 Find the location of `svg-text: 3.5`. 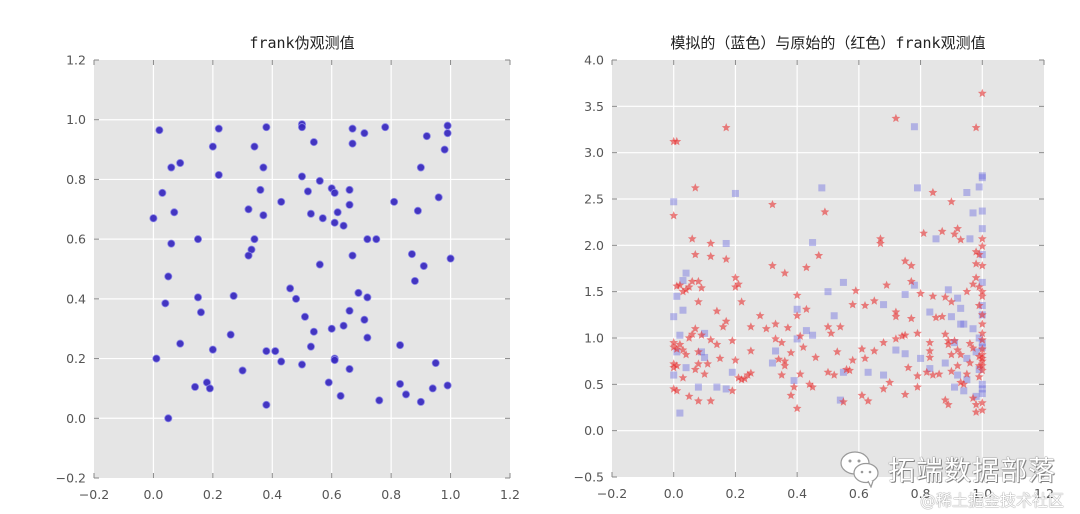

svg-text: 3.5 is located at coordinates (594, 106).